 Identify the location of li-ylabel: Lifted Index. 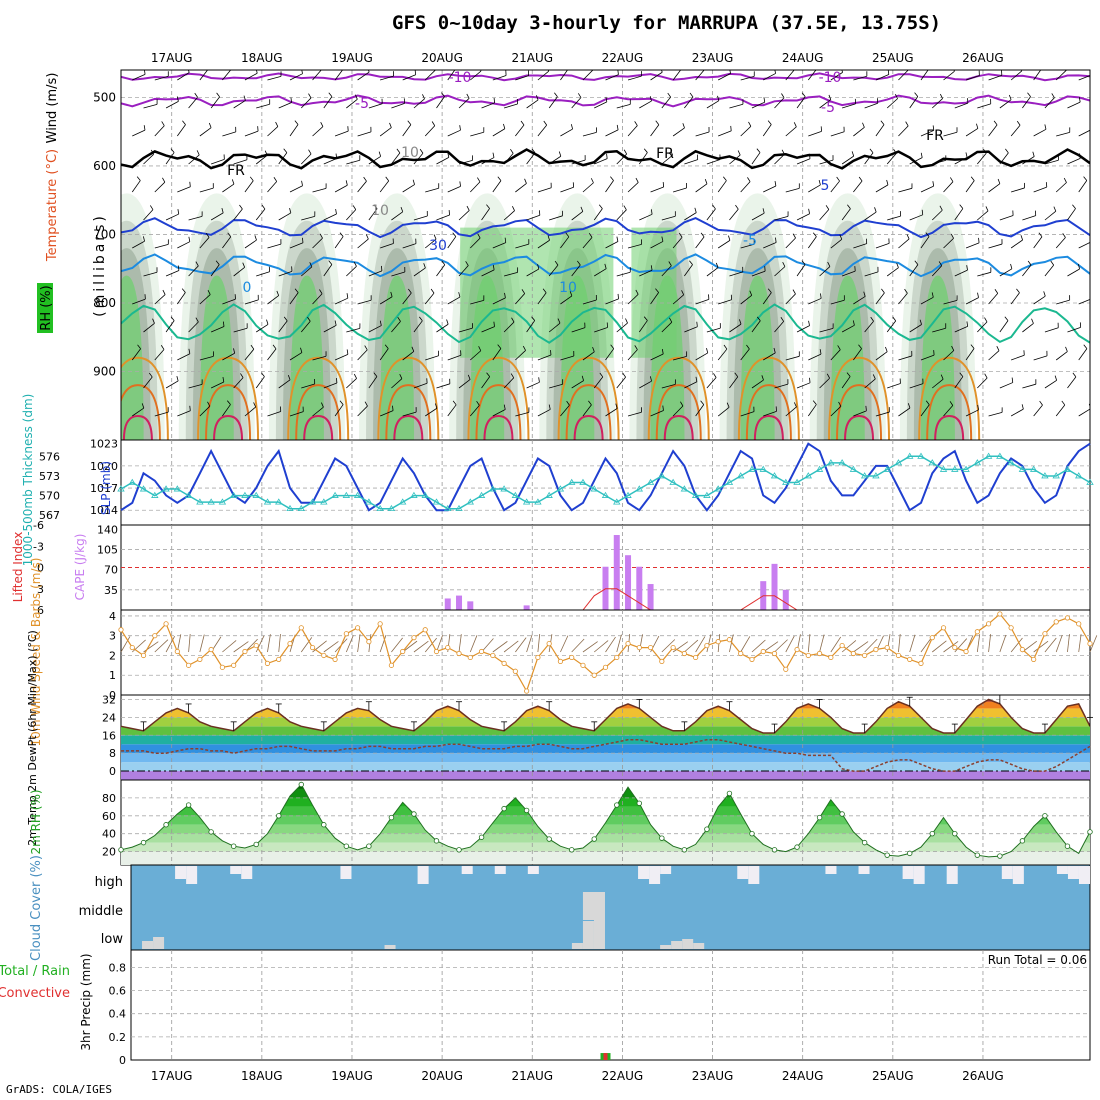
(18, 567).